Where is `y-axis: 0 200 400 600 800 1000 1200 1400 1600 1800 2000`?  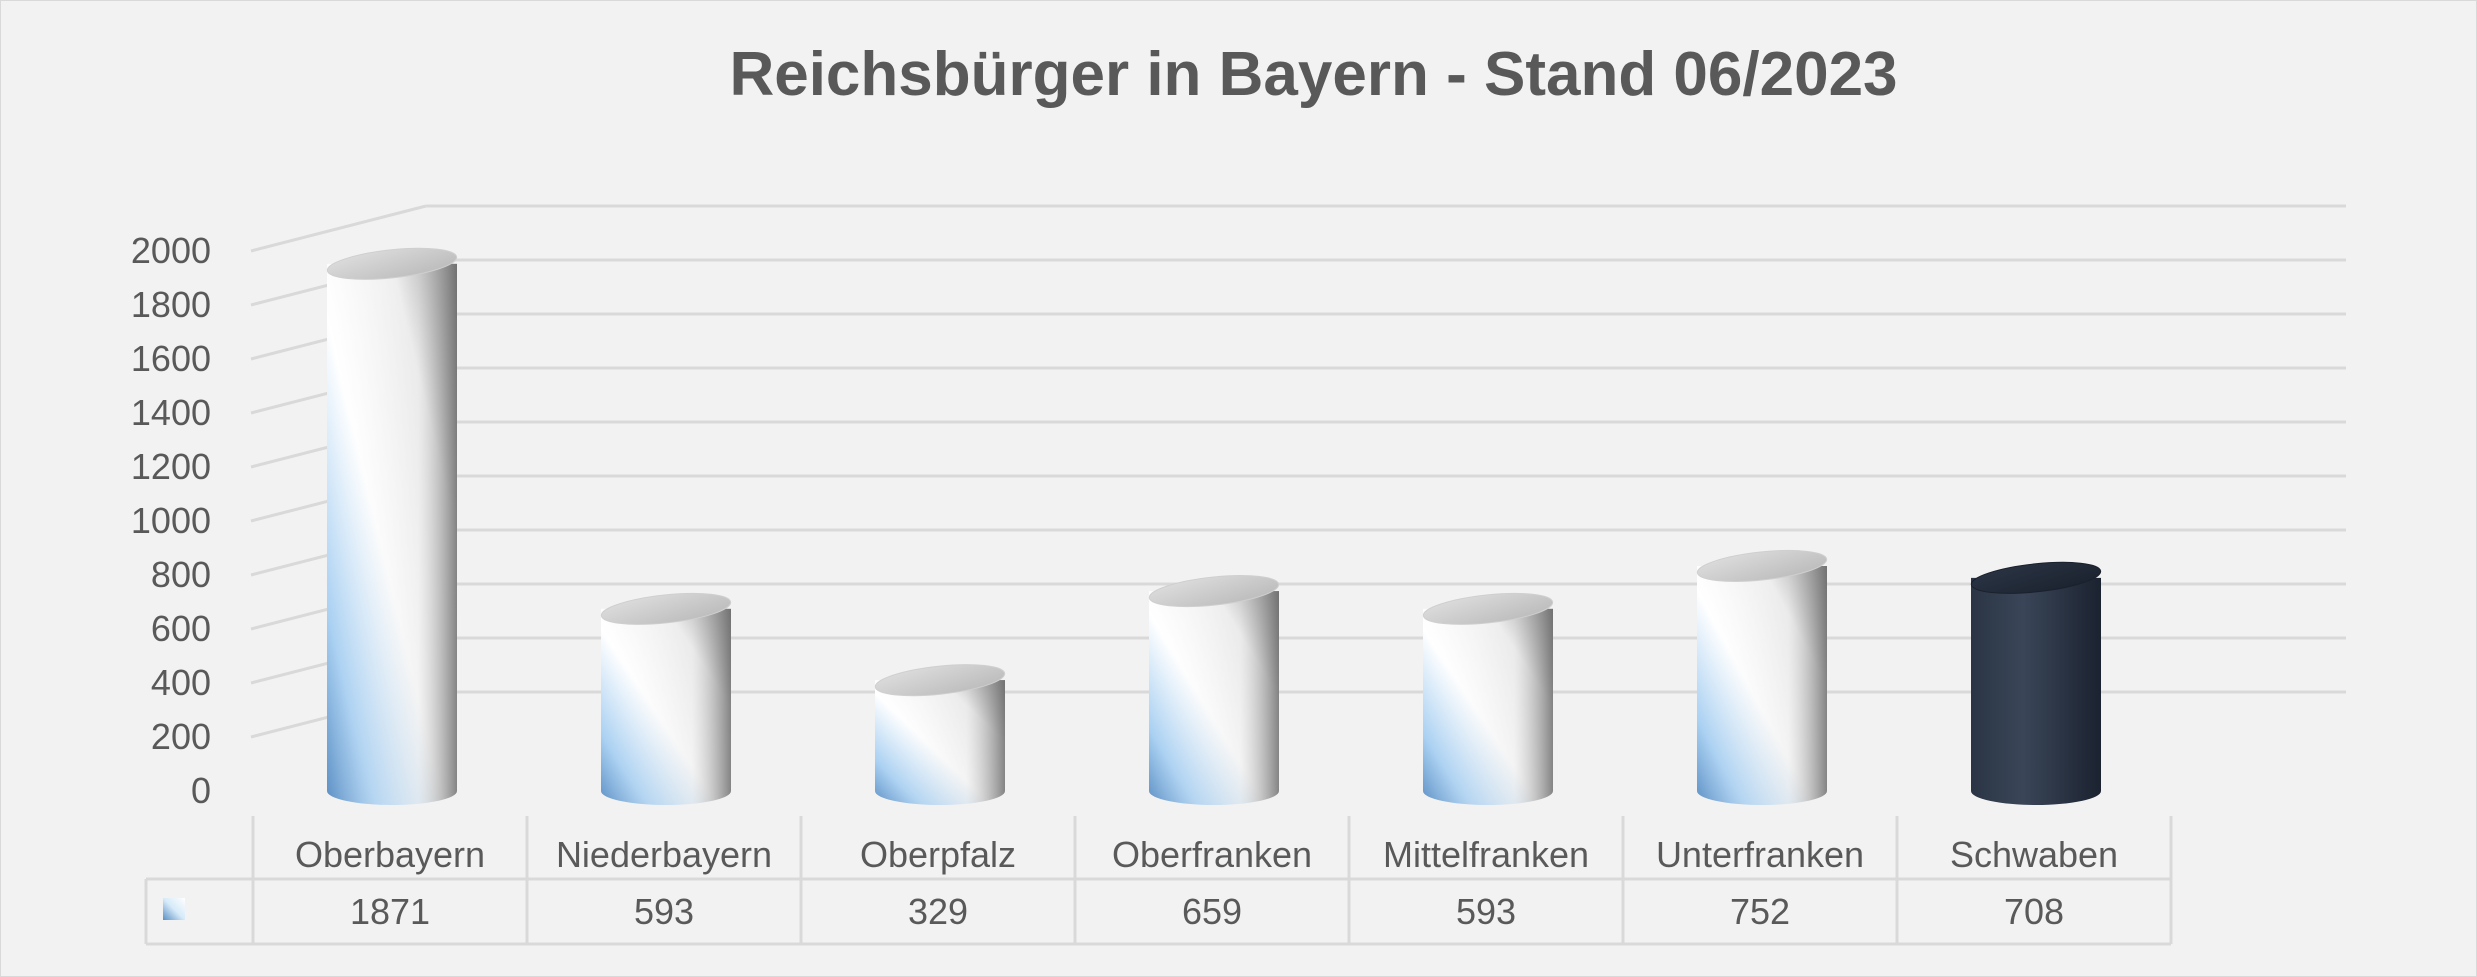 y-axis: 0 200 400 600 800 1000 1200 1400 1600 1800 2000 is located at coordinates (171, 520).